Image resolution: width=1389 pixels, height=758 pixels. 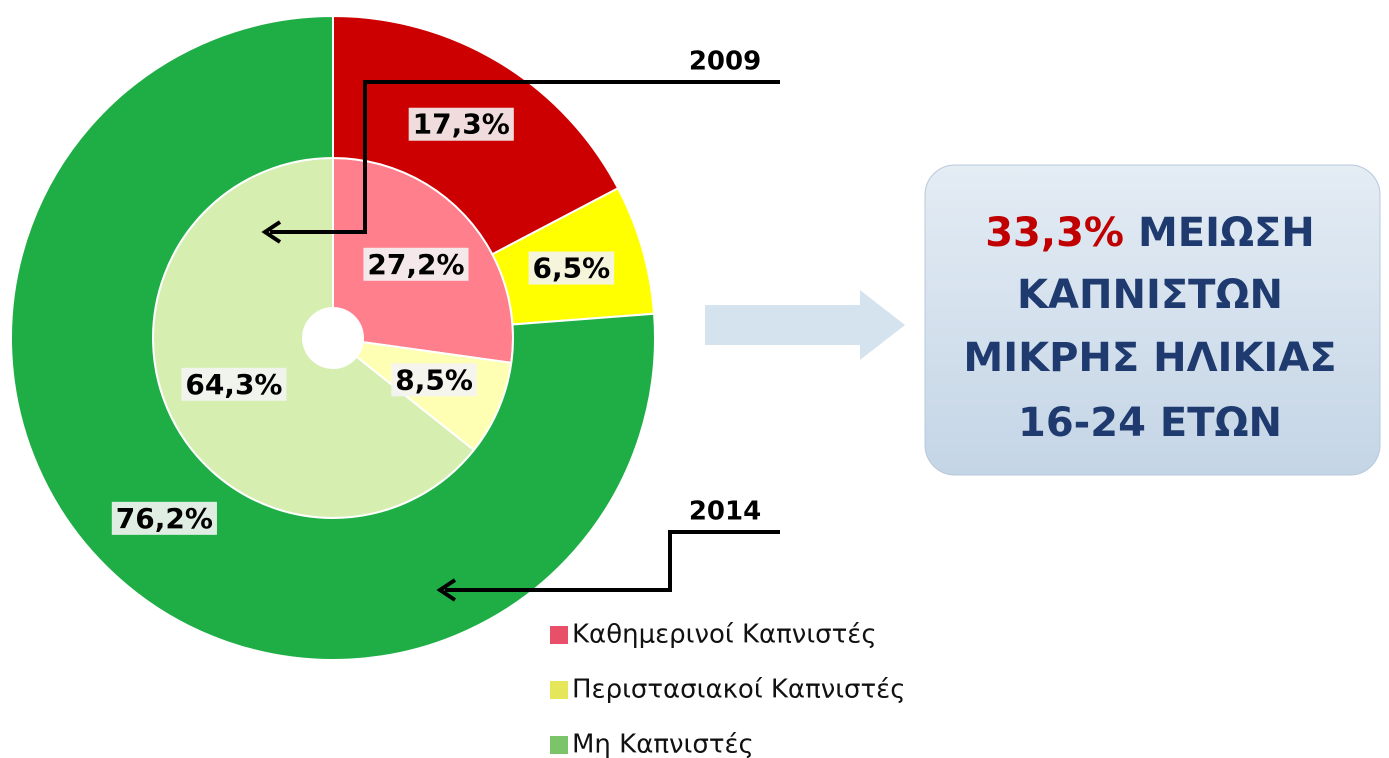 I want to click on data-label: 17,3%, so click(x=461, y=124).